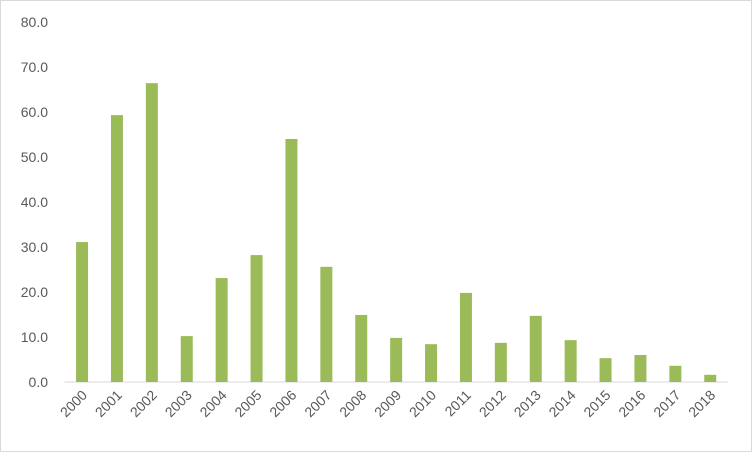 The height and width of the screenshot is (452, 752). What do you see at coordinates (34, 202) in the screenshot?
I see `y-tick-label: 40.0` at bounding box center [34, 202].